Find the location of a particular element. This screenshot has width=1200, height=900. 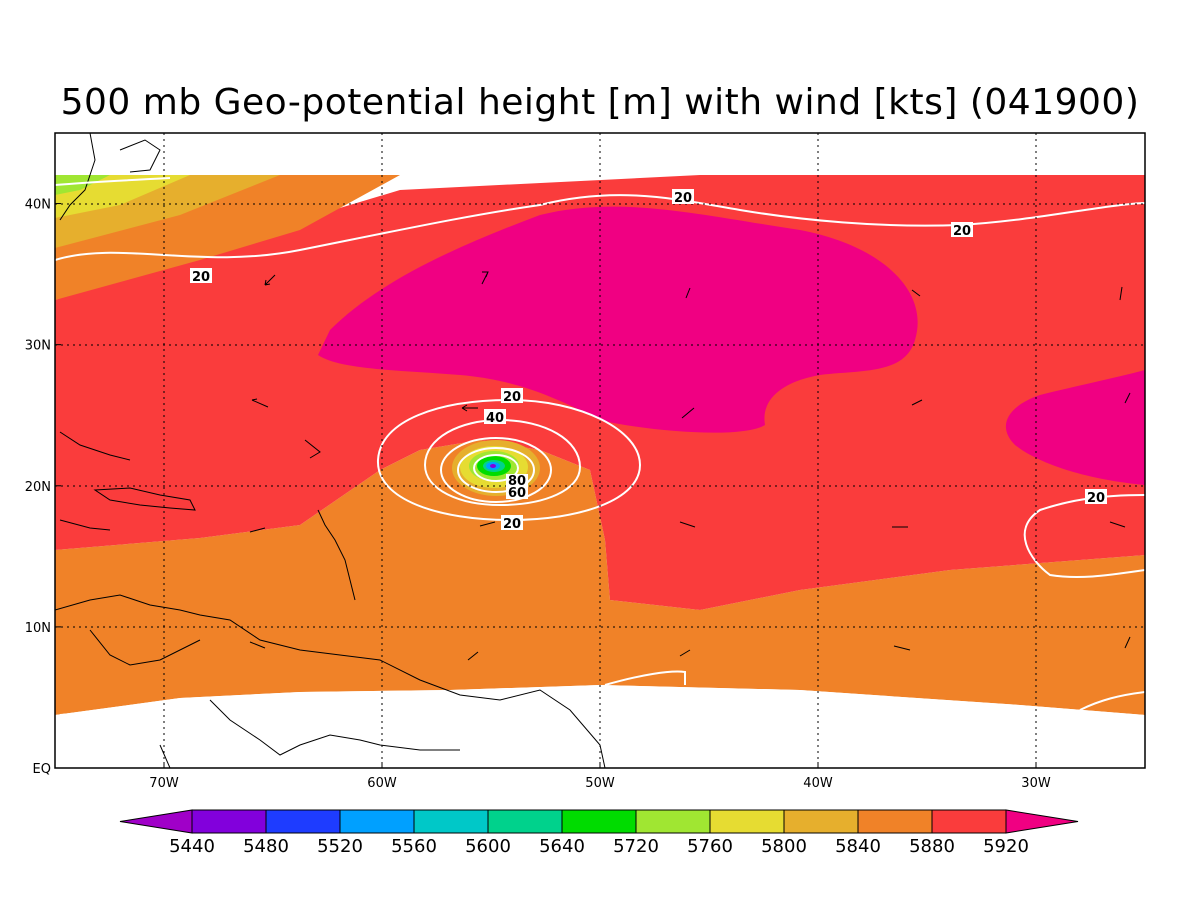

lon-tick-label: 30W is located at coordinates (1036, 783).